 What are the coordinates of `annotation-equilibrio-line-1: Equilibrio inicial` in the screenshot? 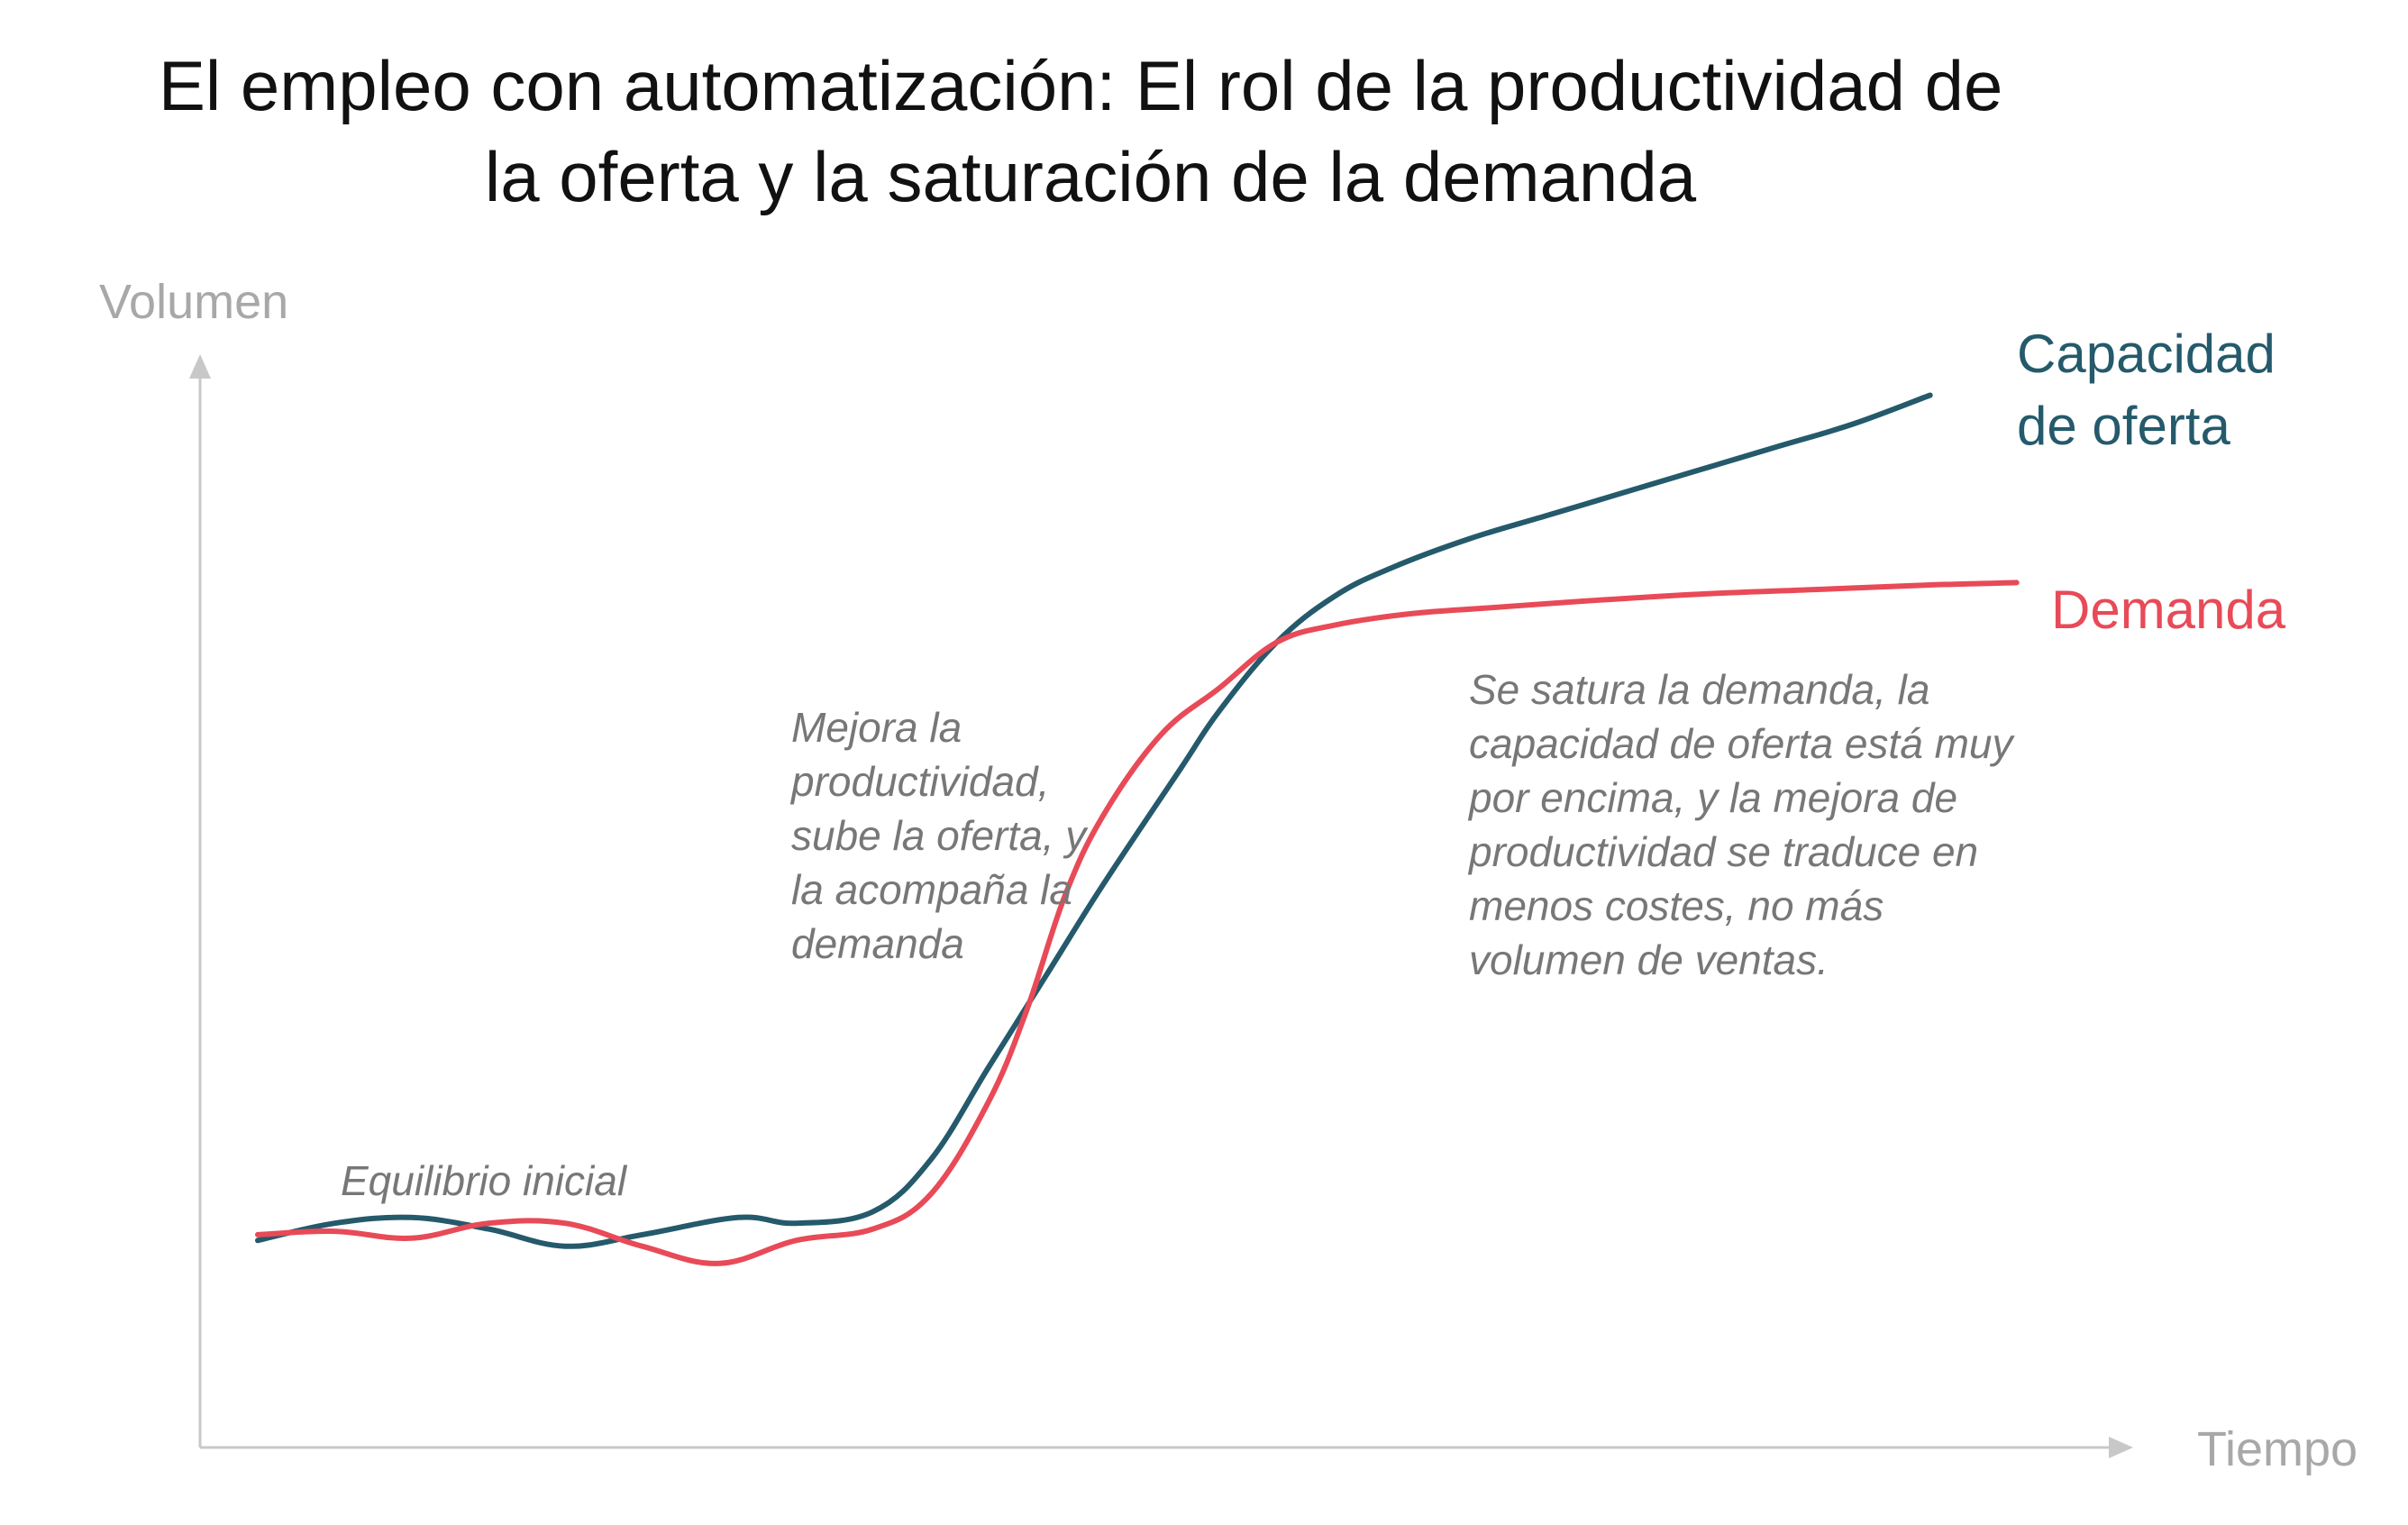 It's located at (484, 1180).